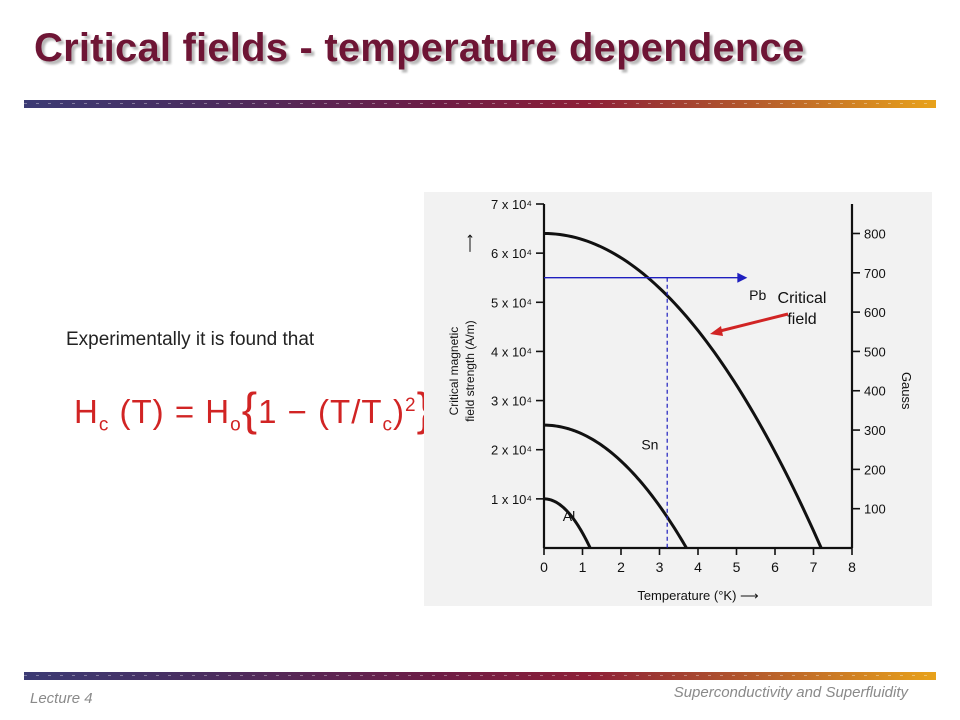 The image size is (960, 720). Describe the element at coordinates (621, 567) in the screenshot. I see `x-tick-label: 2` at that location.